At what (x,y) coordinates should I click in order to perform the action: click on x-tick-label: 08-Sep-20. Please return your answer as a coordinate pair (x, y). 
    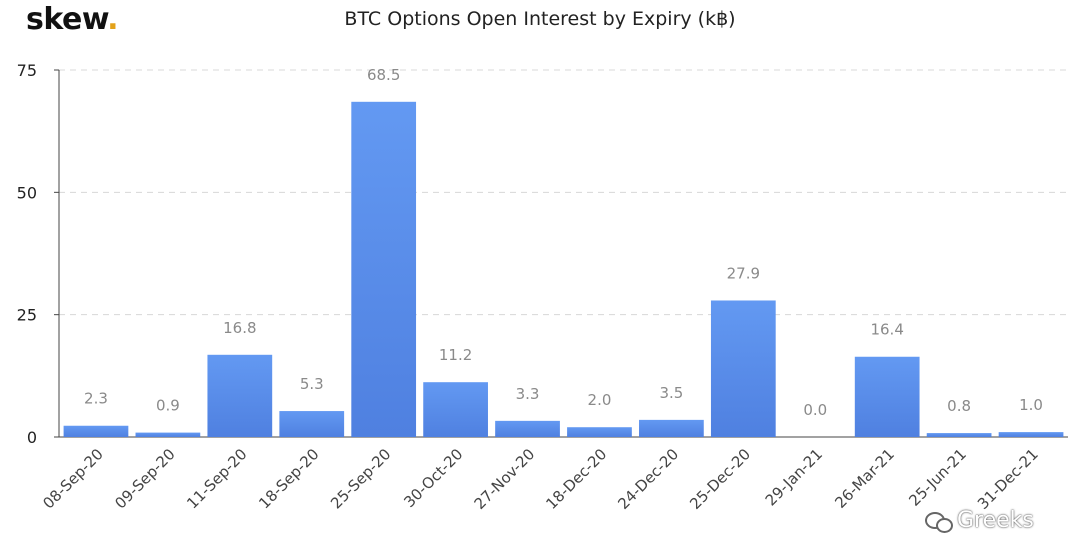
    Looking at the image, I should click on (72, 478).